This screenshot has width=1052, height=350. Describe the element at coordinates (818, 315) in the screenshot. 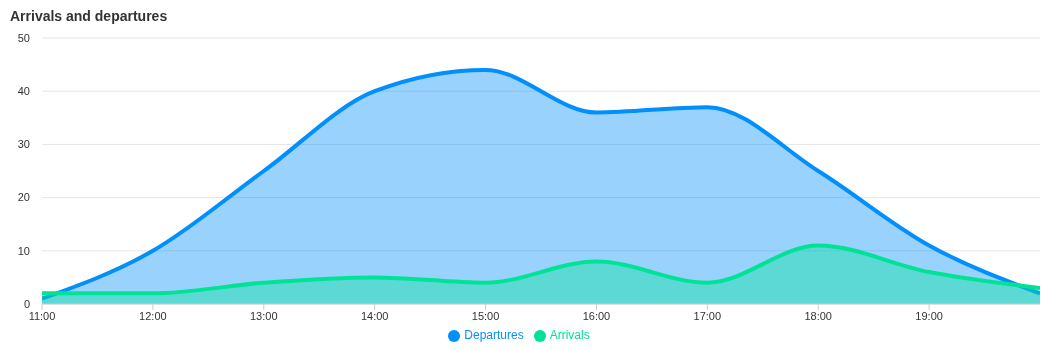

I see `x-tick-label: 18:00` at that location.